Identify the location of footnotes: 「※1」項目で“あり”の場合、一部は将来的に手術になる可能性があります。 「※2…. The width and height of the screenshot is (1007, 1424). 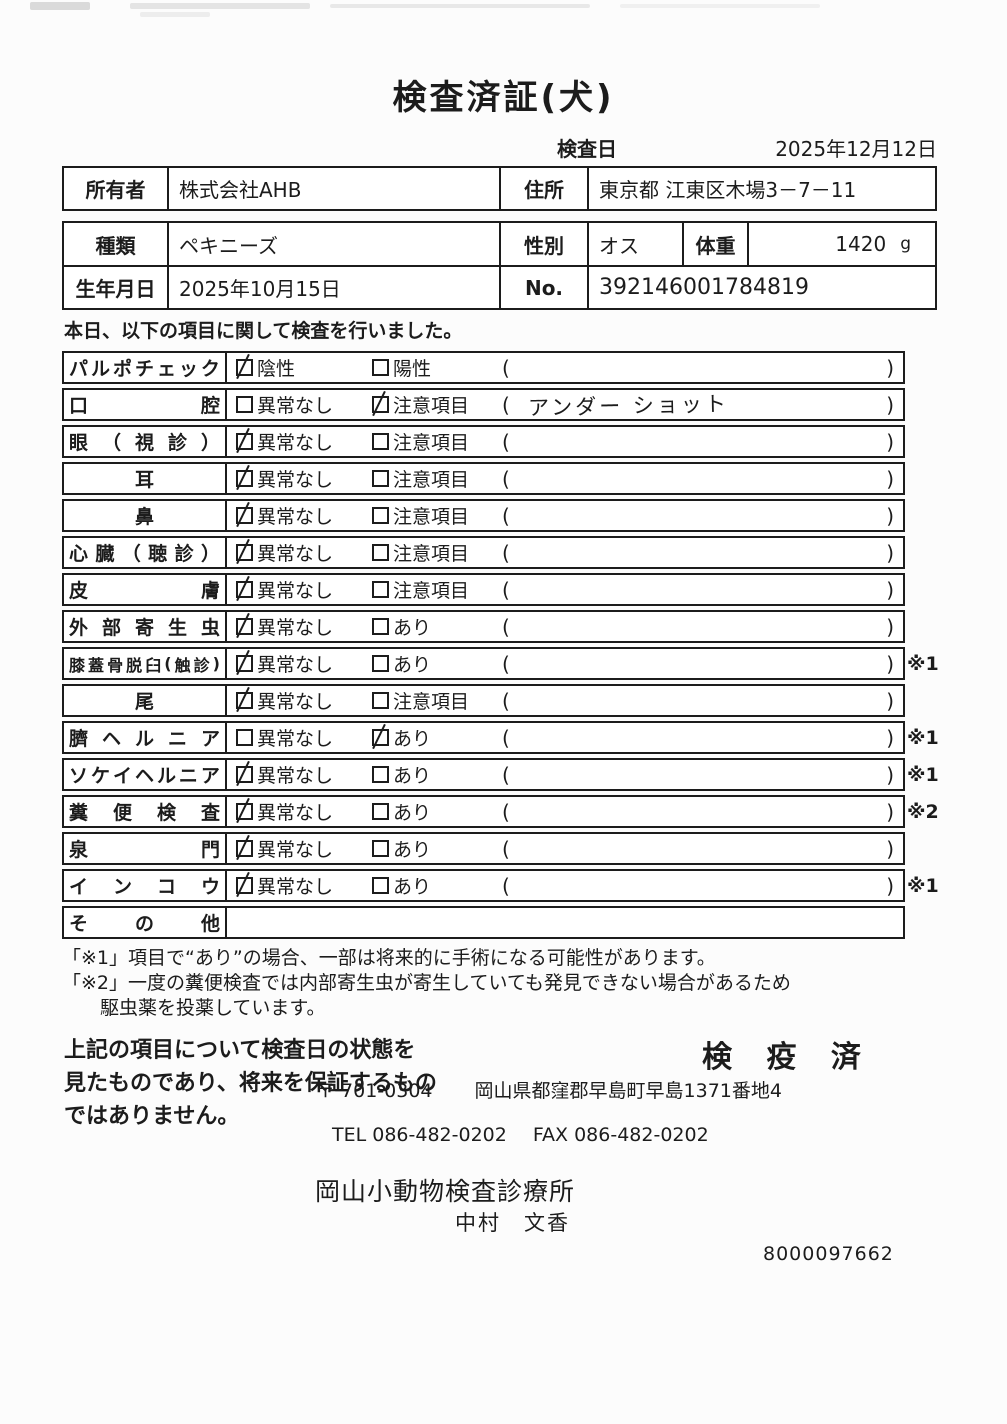
(534, 983).